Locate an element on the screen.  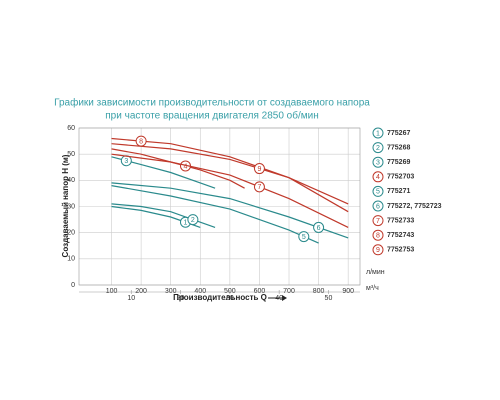
curve-marker-label: 3 is located at coordinates (126, 161).